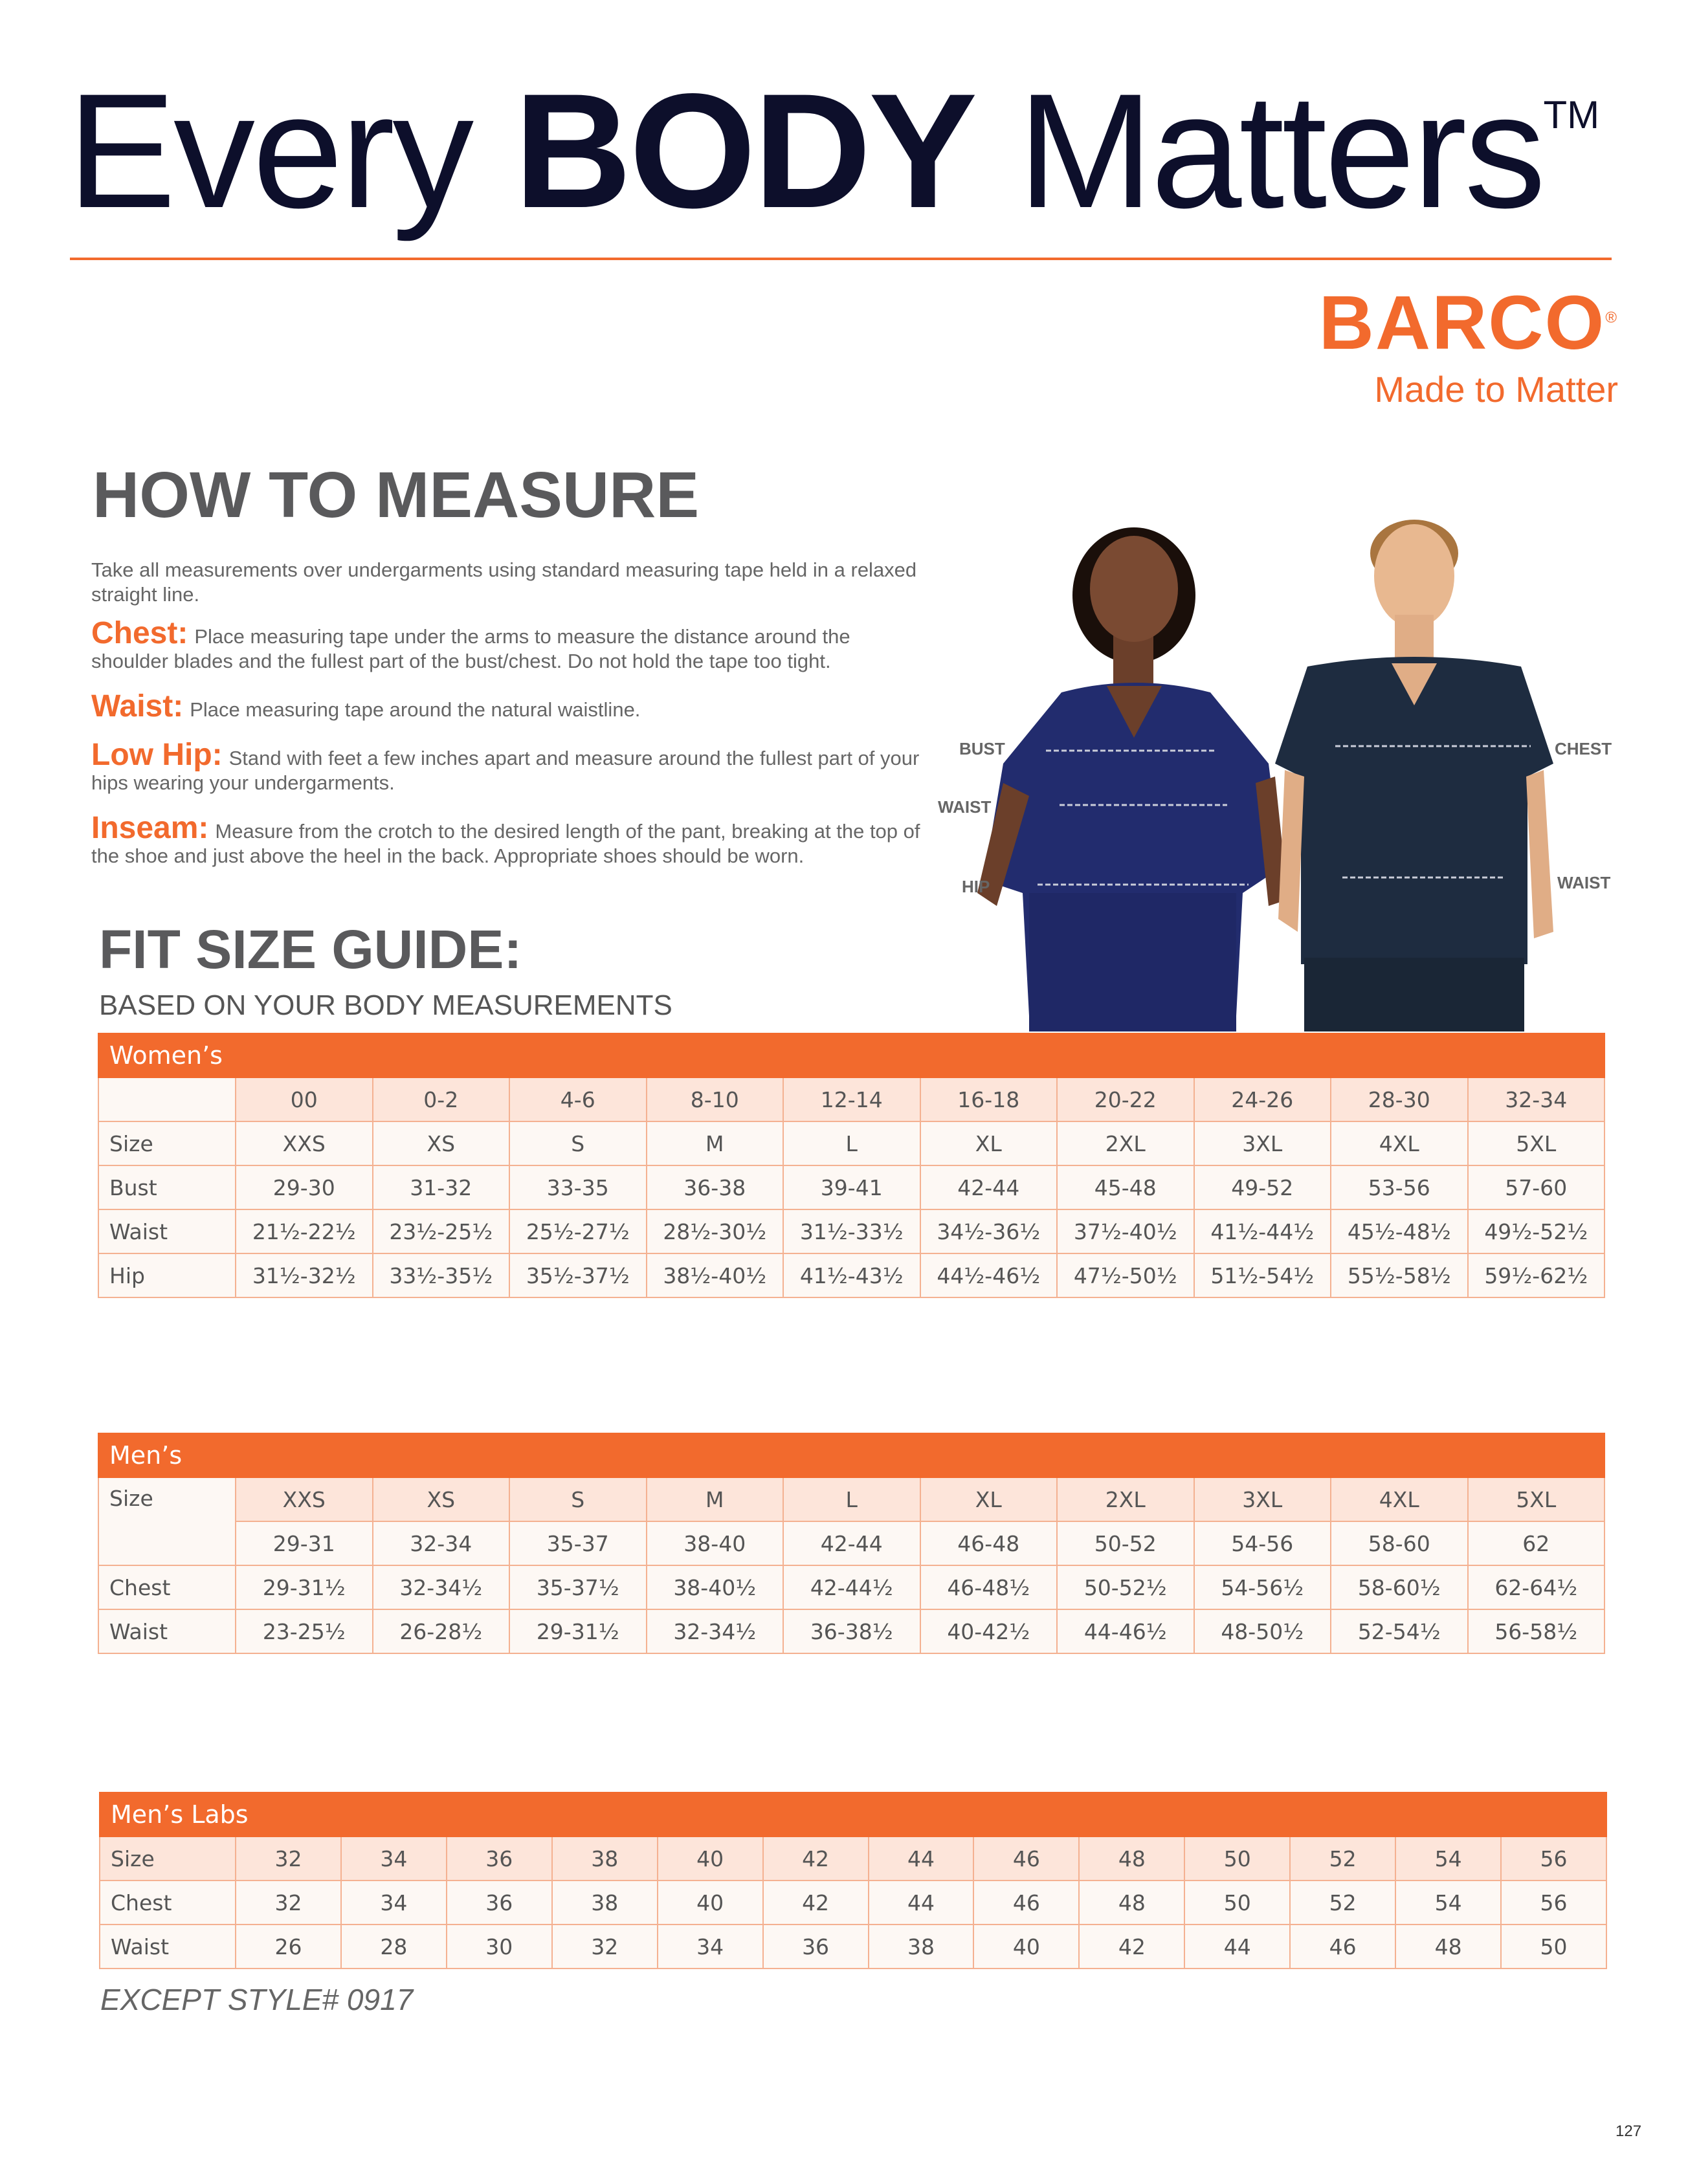 The height and width of the screenshot is (2184, 1699). Describe the element at coordinates (1584, 748) in the screenshot. I see `chest-label-man: CHEST` at that location.